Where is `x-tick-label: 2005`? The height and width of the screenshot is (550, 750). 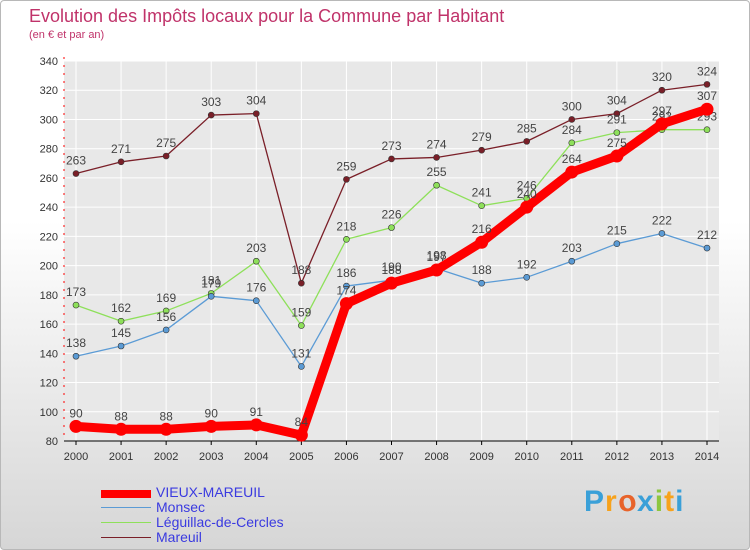 x-tick-label: 2005 is located at coordinates (301, 457).